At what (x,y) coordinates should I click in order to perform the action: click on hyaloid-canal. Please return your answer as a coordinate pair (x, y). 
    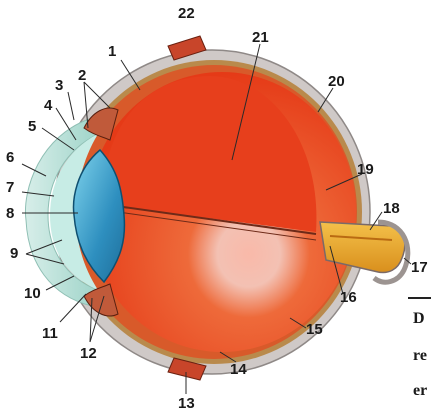
    Looking at the image, I should click on (216, 220).